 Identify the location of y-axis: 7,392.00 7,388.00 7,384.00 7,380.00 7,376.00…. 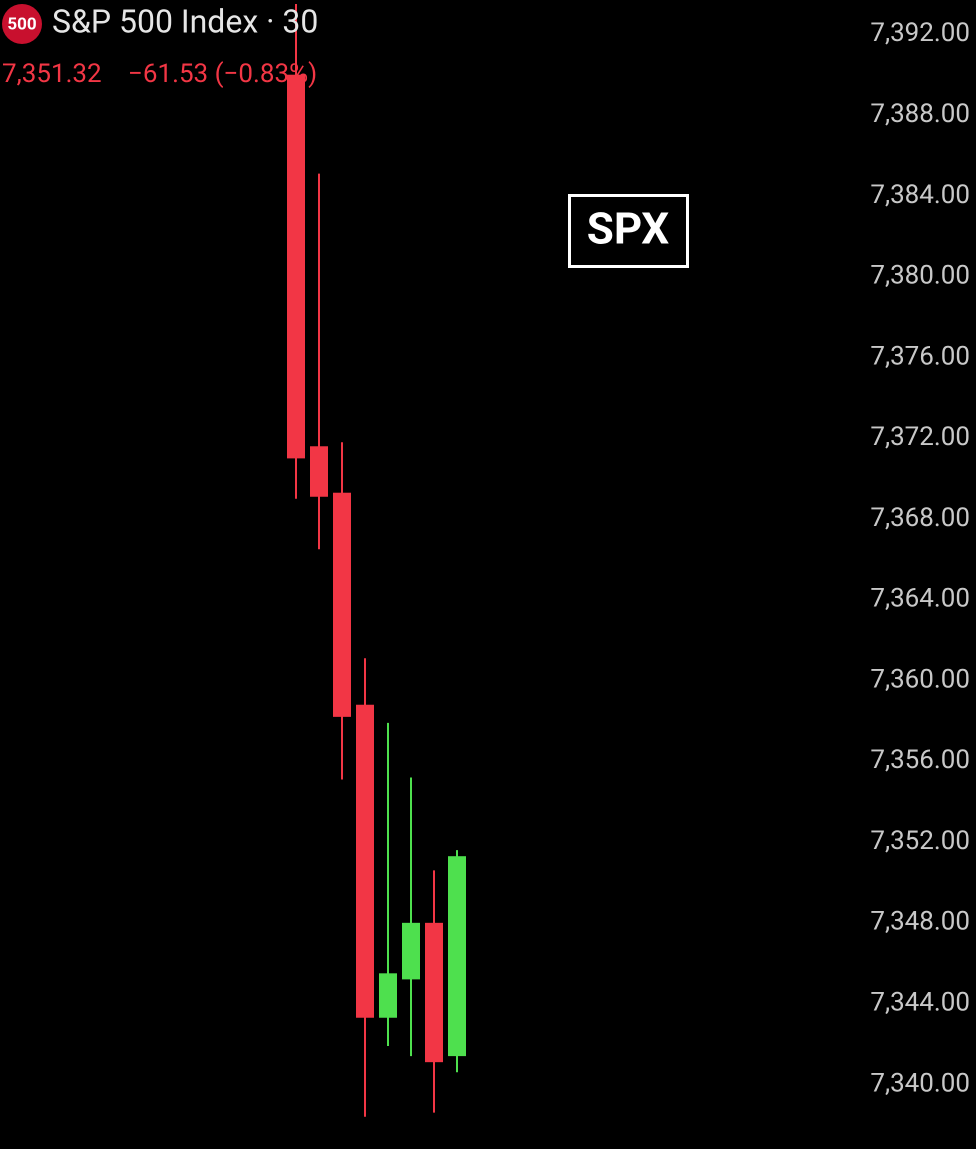
(923, 558).